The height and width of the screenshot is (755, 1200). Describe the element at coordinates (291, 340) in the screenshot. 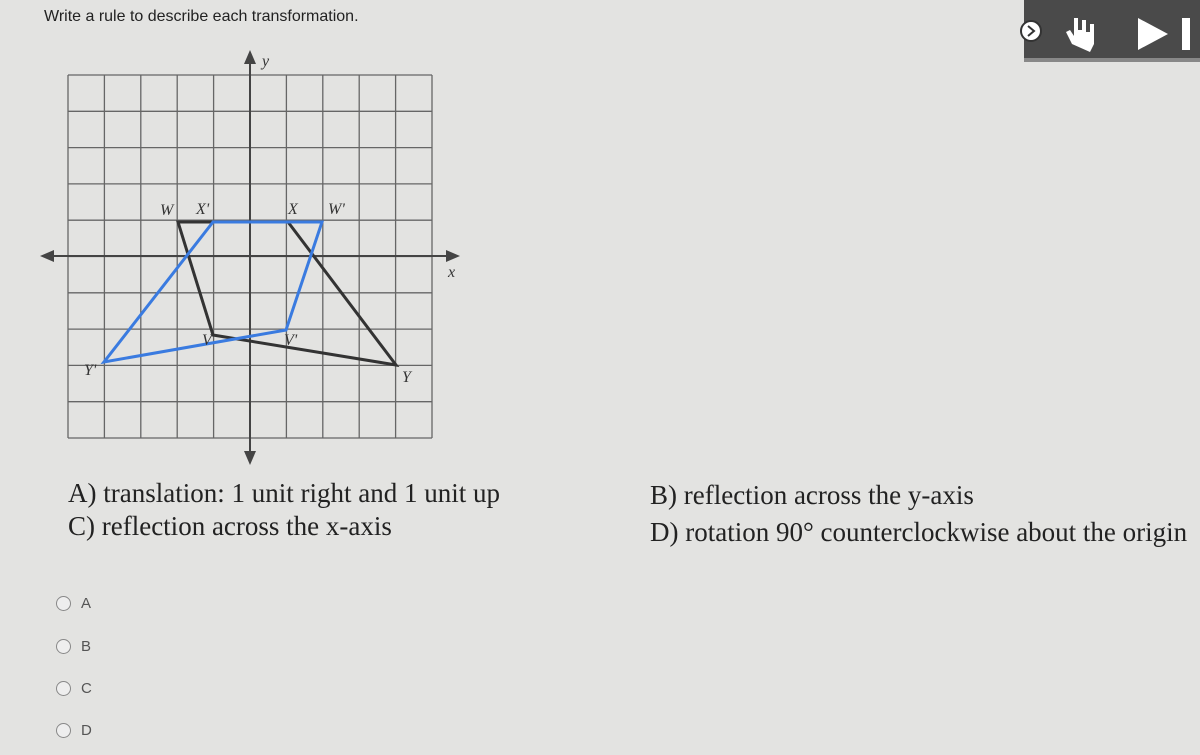

I see `point-label: V'` at that location.